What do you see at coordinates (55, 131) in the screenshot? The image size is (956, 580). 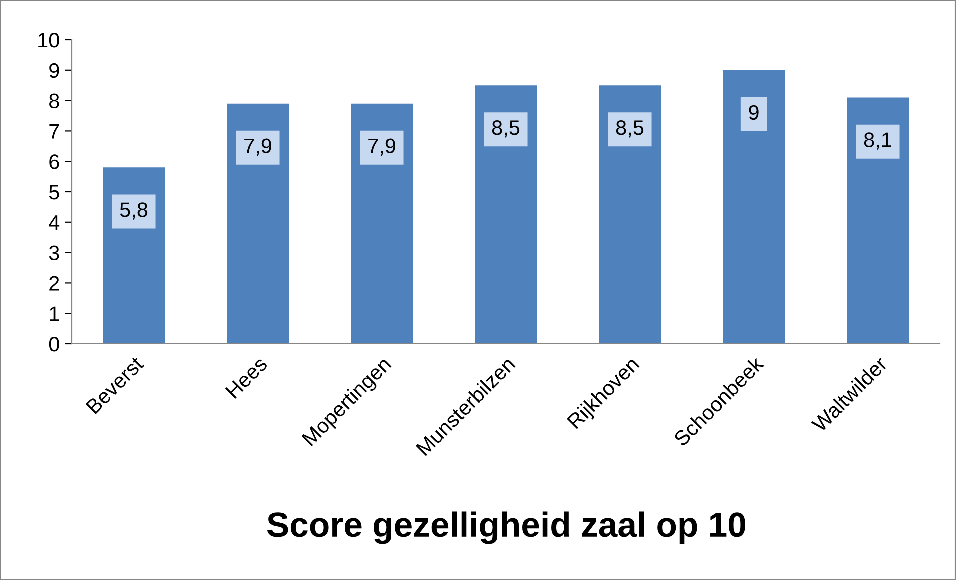 I see `y-tick-label: 7` at bounding box center [55, 131].